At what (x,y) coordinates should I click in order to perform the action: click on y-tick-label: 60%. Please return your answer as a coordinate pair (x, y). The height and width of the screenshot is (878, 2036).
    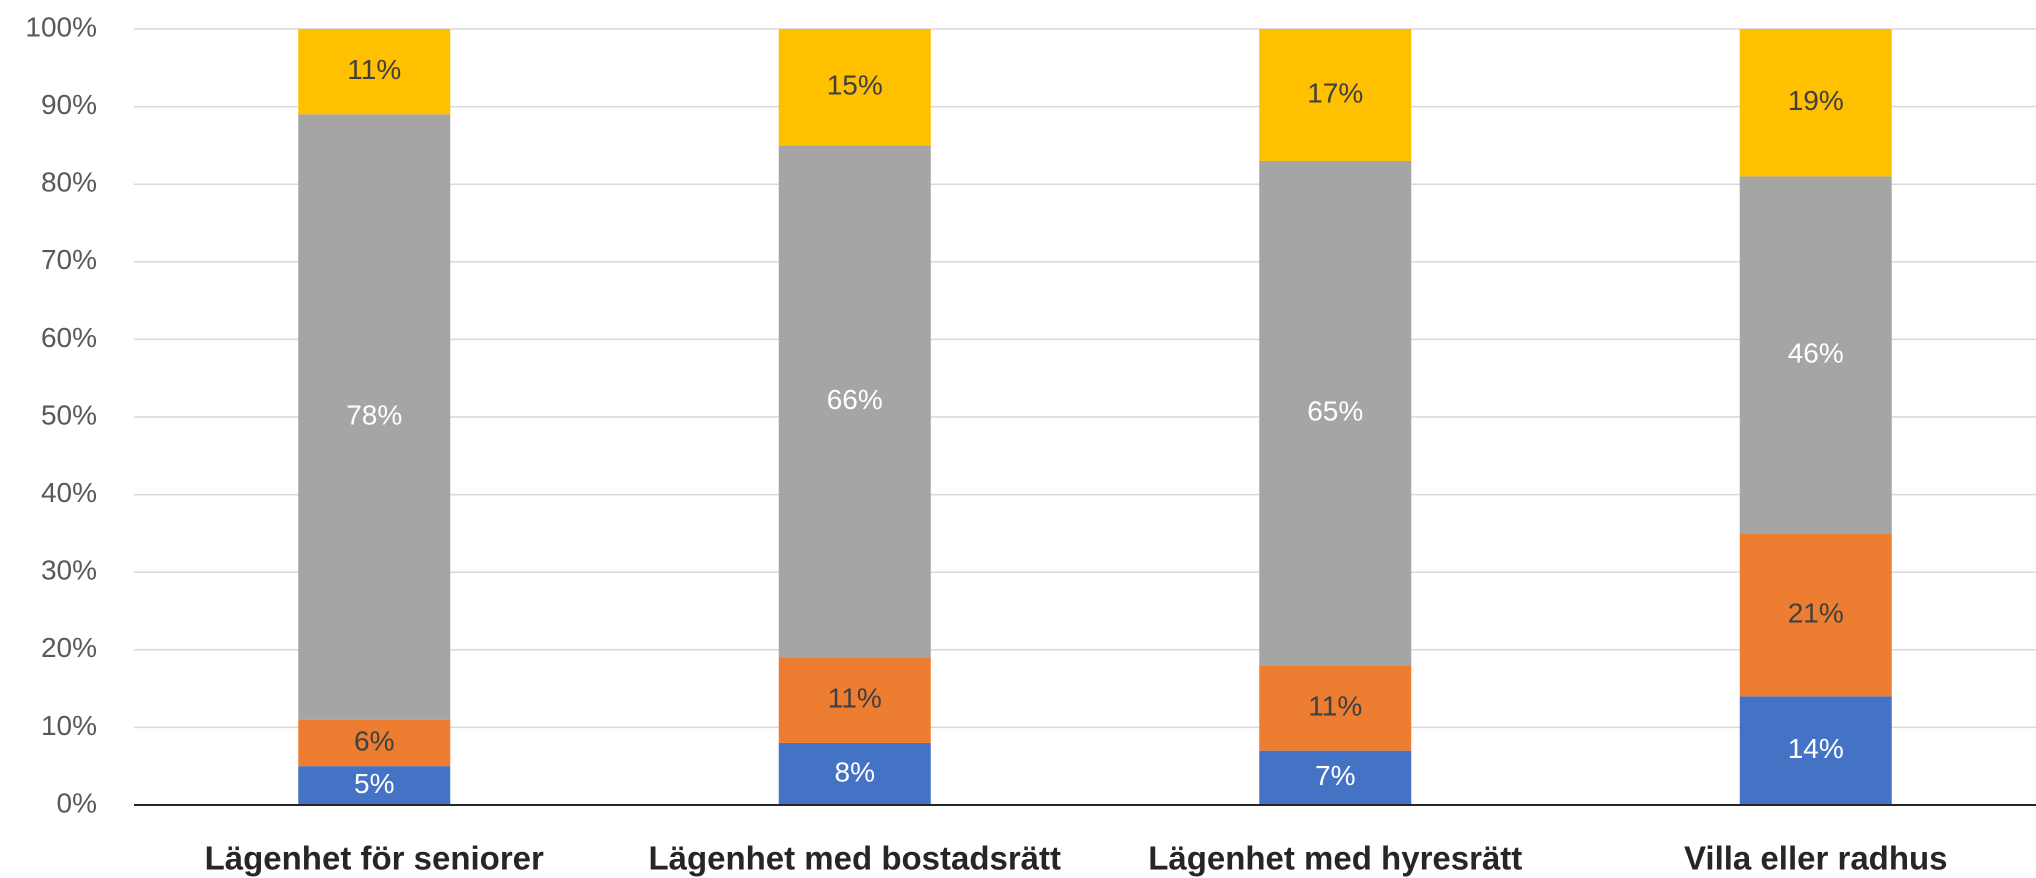
    Looking at the image, I should click on (69, 337).